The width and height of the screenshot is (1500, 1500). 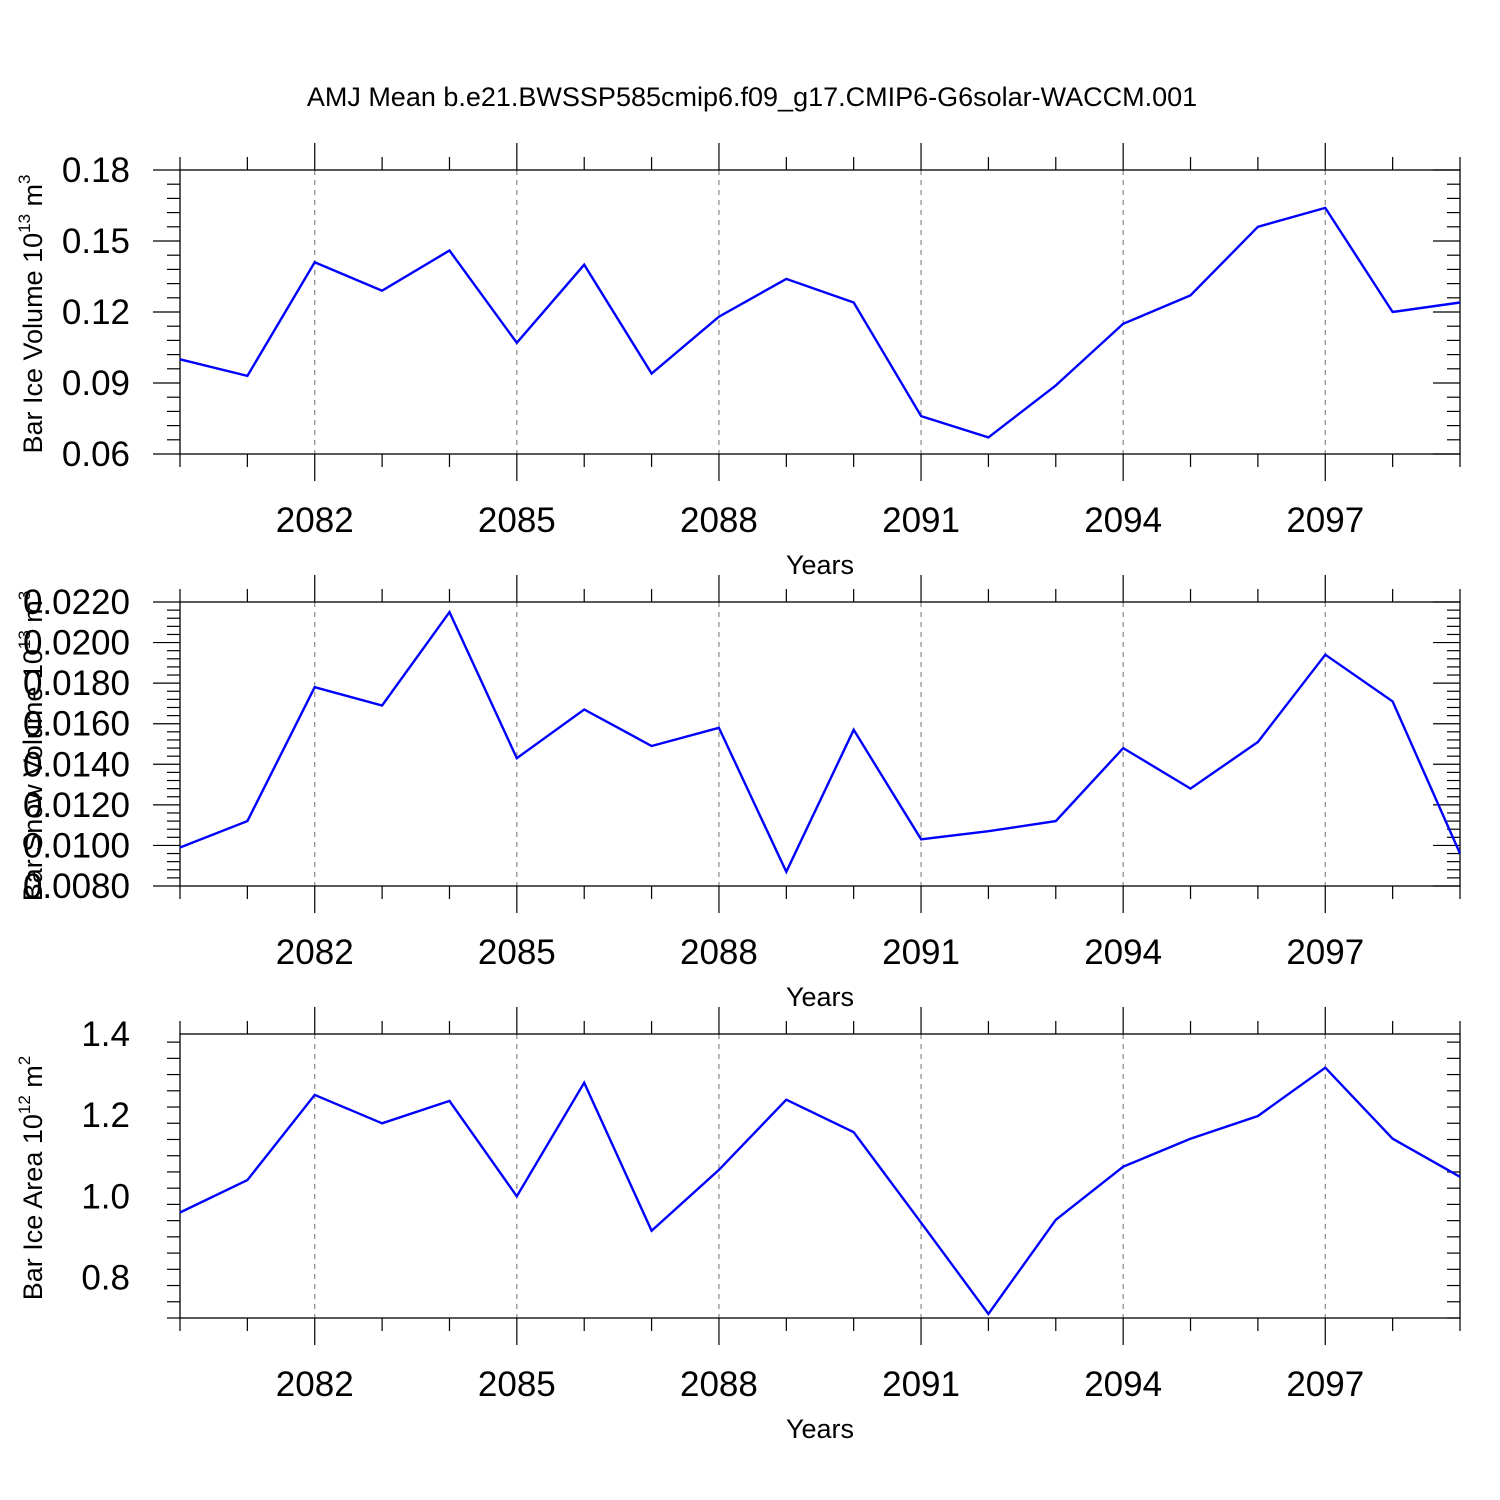 I want to click on y-axis-label-text: Bar Ice Volume 10, so click(x=33, y=343).